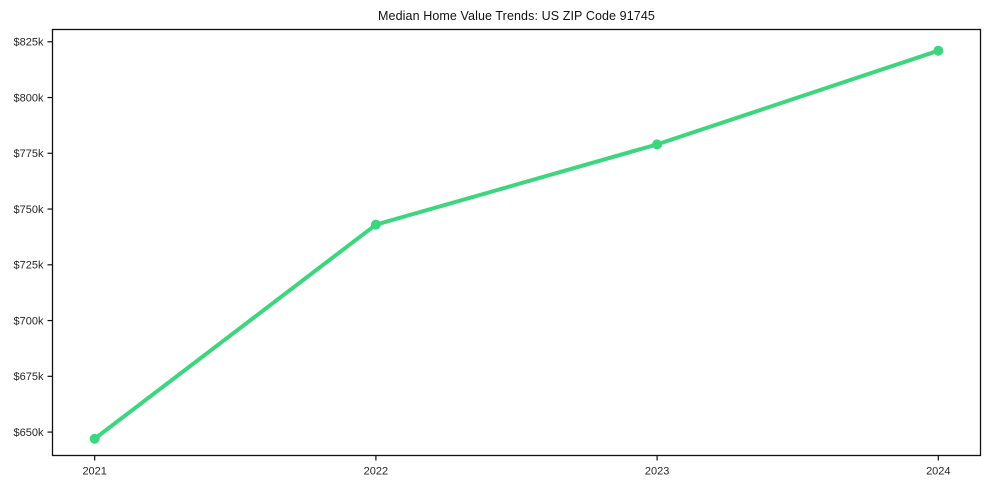 This screenshot has height=490, width=990. What do you see at coordinates (29, 266) in the screenshot?
I see `y-axis-tick-label: $725k` at bounding box center [29, 266].